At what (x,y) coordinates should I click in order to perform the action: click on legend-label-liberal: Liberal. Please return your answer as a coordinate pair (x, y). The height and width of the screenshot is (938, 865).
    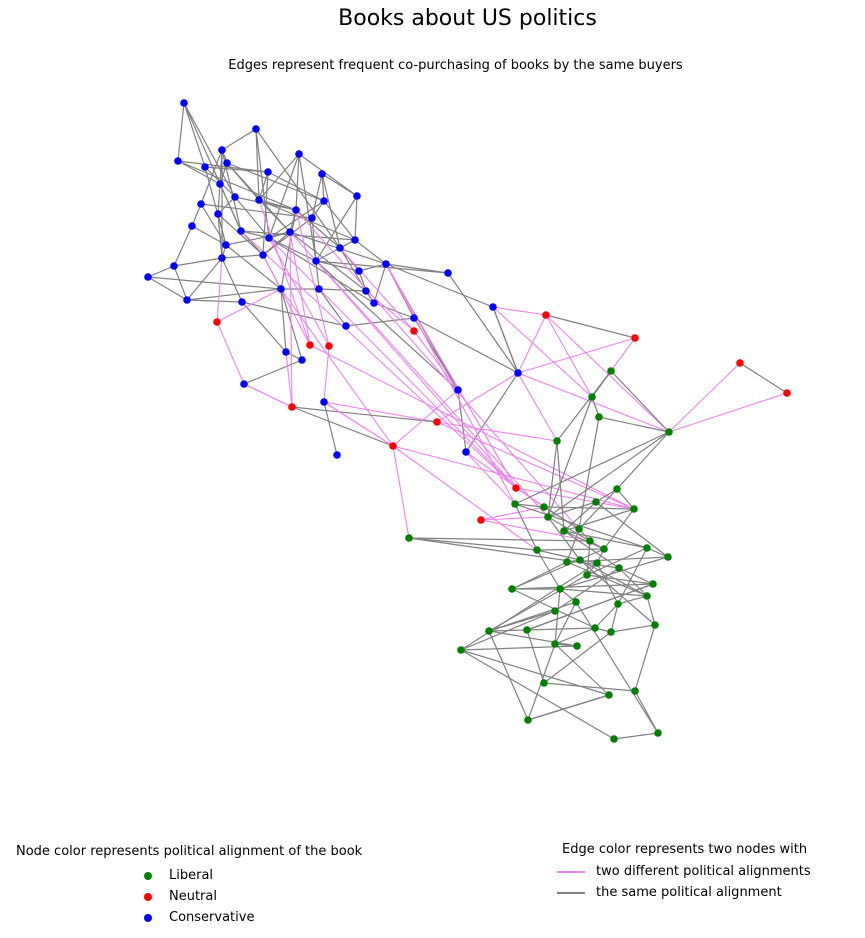
    Looking at the image, I should click on (191, 875).